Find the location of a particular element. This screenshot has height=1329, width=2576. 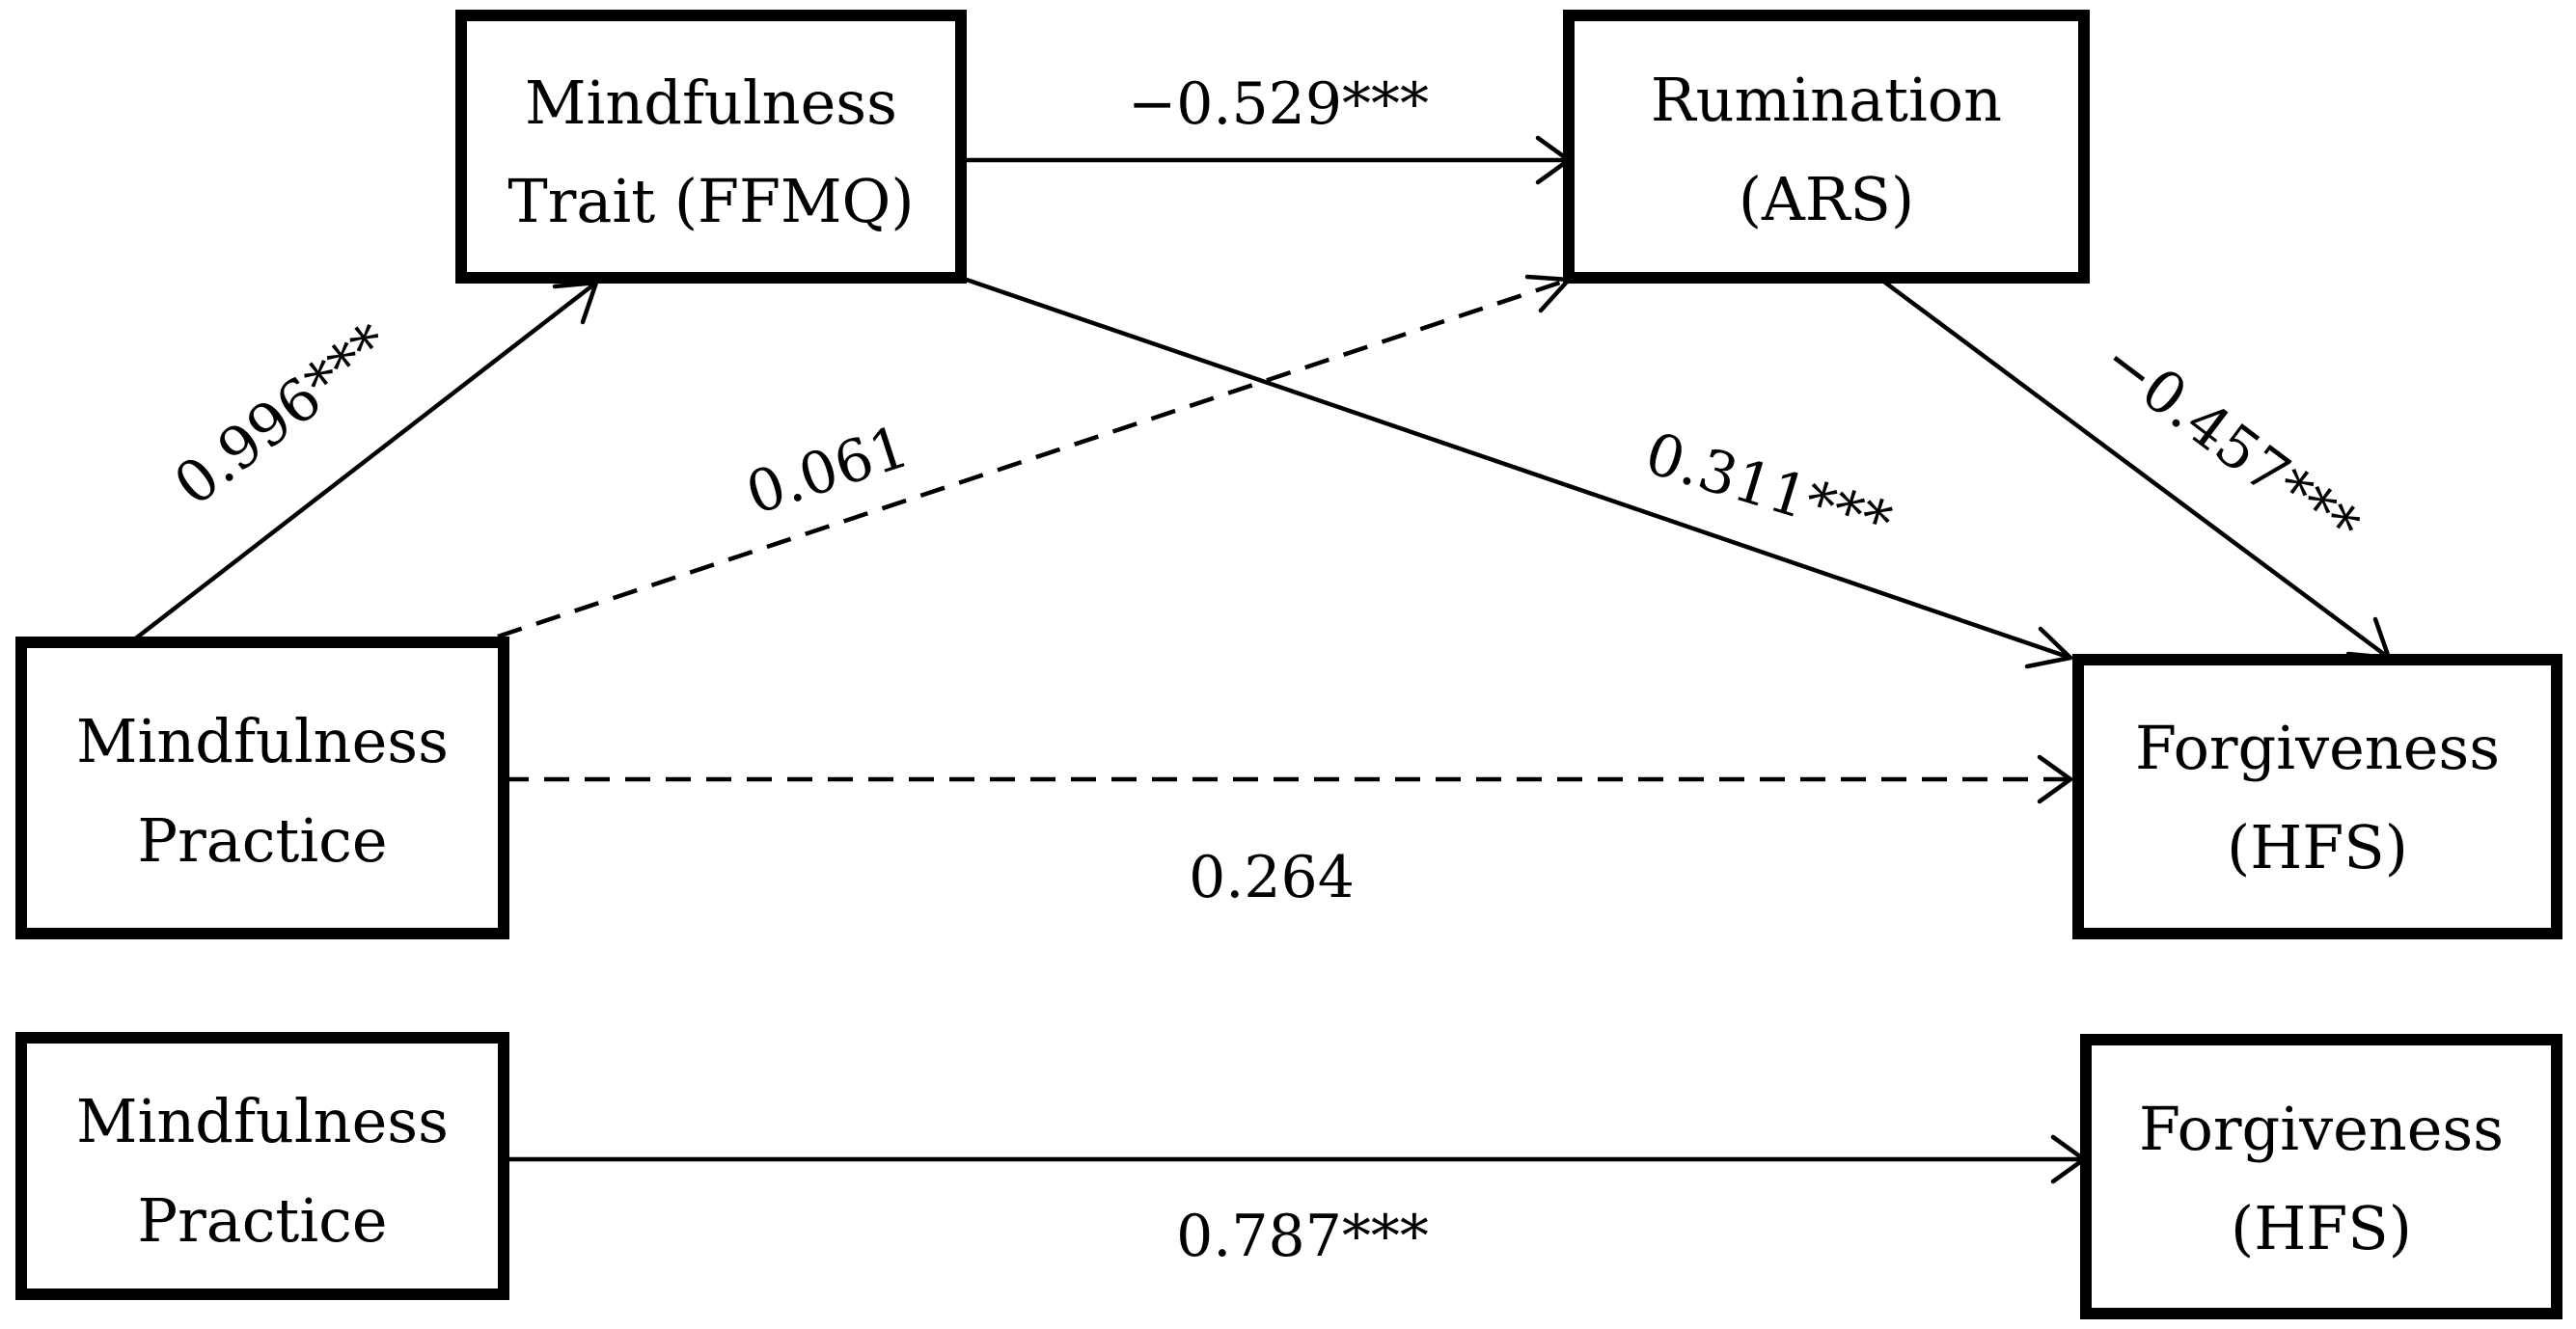

node-mindfulness-trait-line2: Trait (FFMQ) is located at coordinates (710, 201).